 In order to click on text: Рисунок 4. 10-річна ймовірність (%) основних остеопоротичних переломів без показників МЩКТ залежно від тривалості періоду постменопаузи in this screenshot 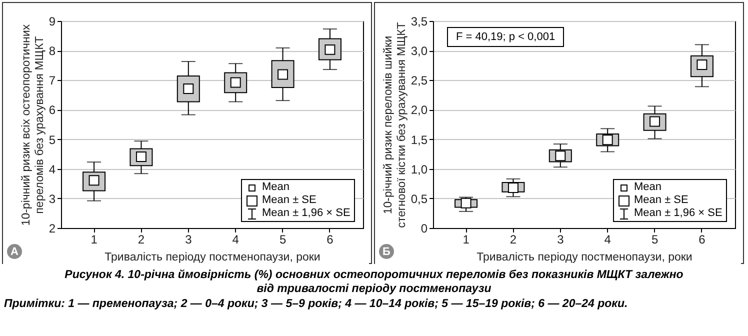, I will do `click(374, 282)`.